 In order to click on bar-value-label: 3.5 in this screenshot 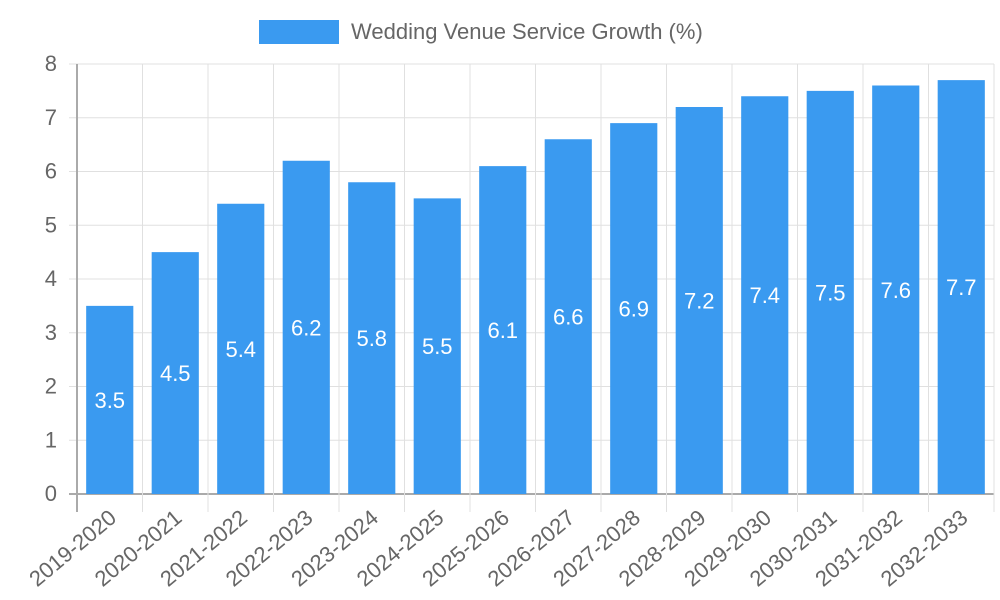, I will do `click(109, 400)`.